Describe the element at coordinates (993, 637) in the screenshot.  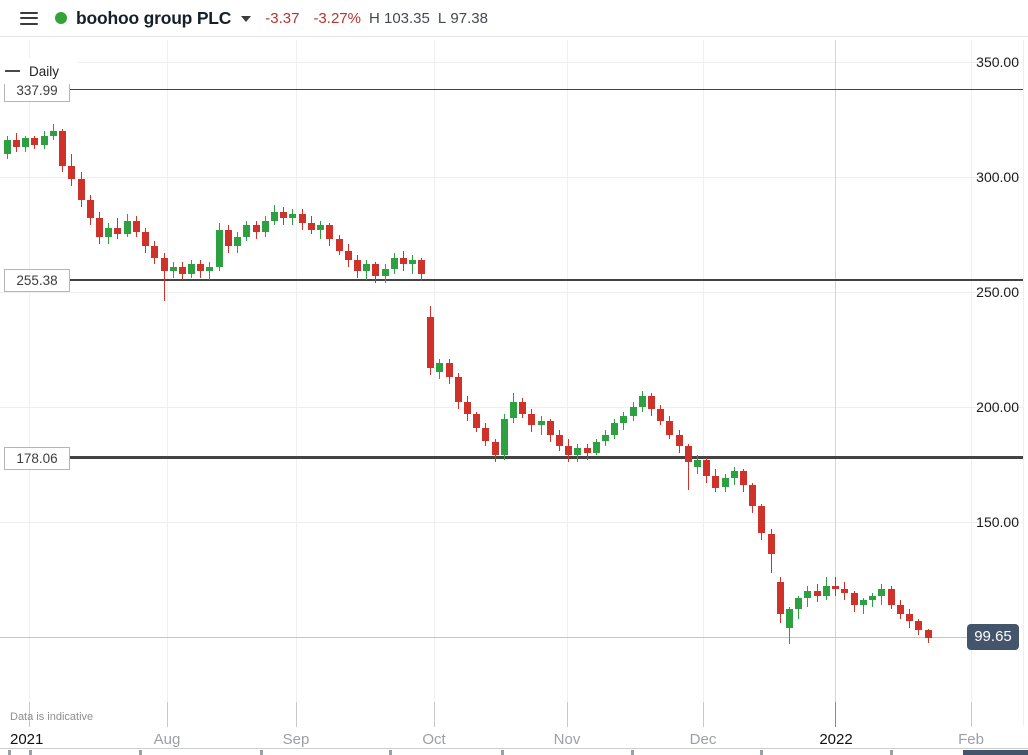
I see `last-price-badge: 99.65` at that location.